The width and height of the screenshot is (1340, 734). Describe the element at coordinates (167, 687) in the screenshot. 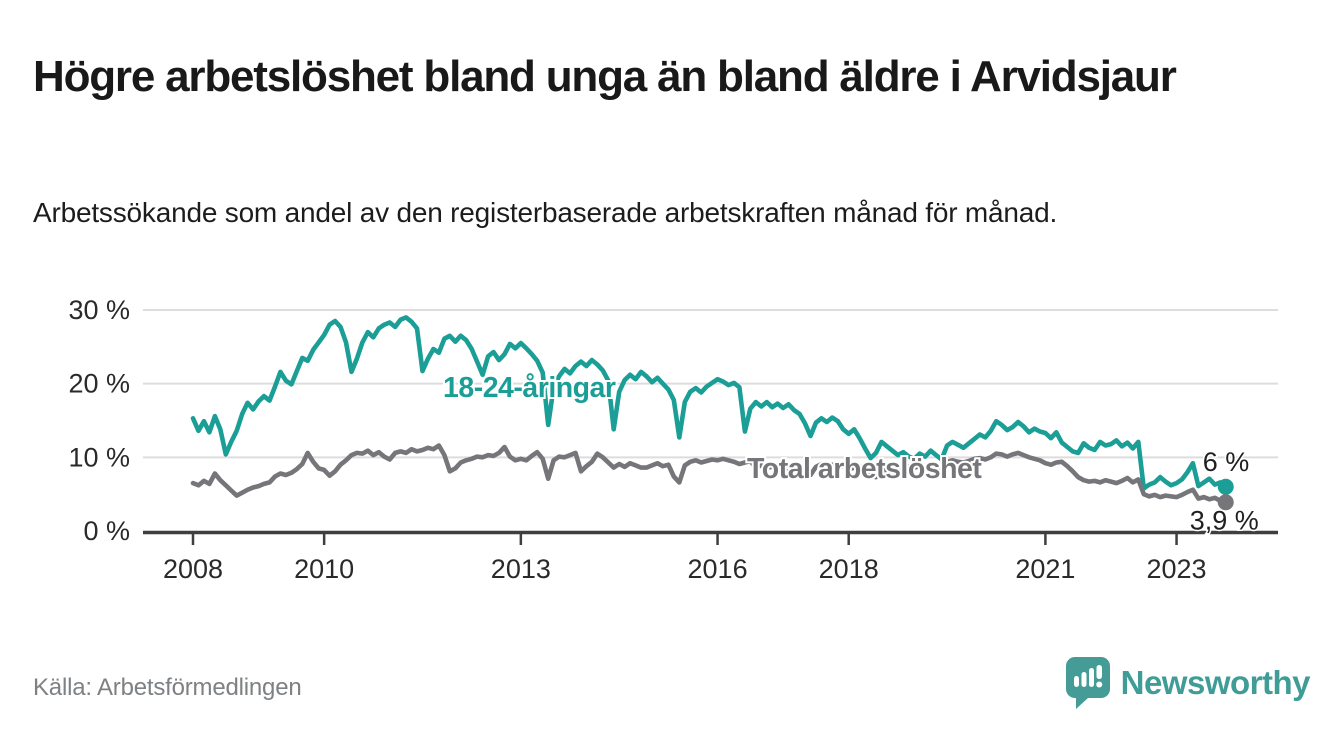

I see `source-note: Källa: Arbetsförmedlingen` at that location.